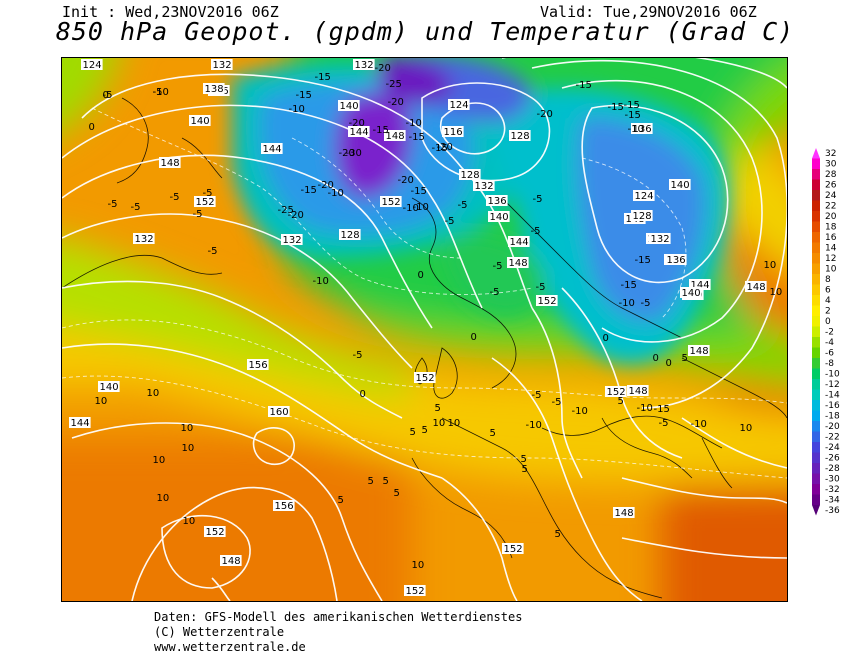 The height and width of the screenshot is (657, 850). Describe the element at coordinates (642, 216) in the screenshot. I see `geopotential-label: 128` at that location.